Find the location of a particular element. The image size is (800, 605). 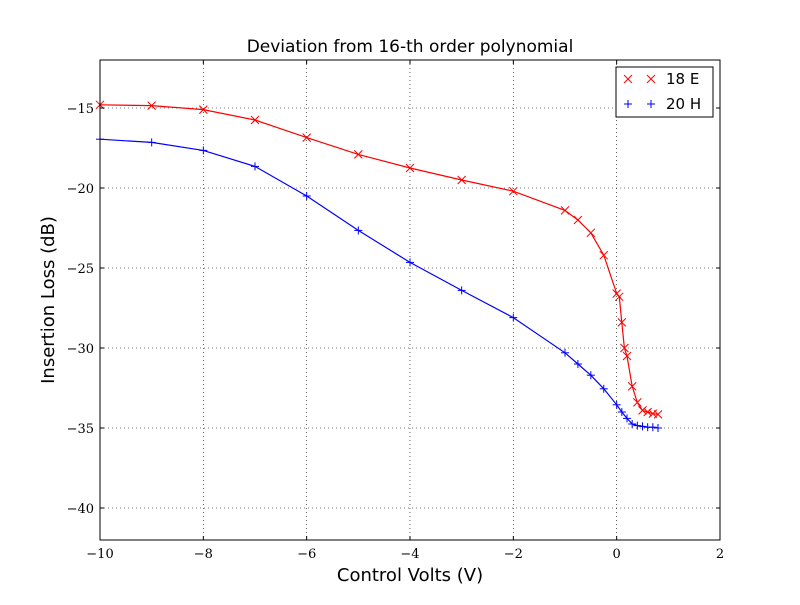

x-tick-label: −8 is located at coordinates (203, 554).